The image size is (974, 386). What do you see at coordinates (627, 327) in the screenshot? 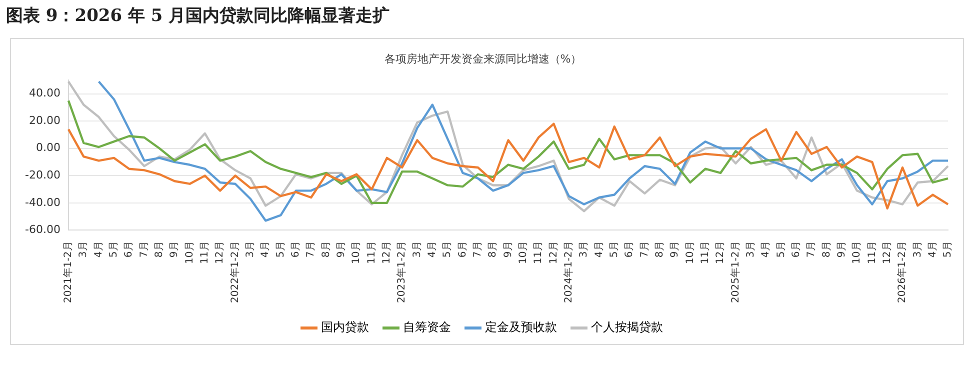
I see `legend-label: 个人按揭贷款` at bounding box center [627, 327].